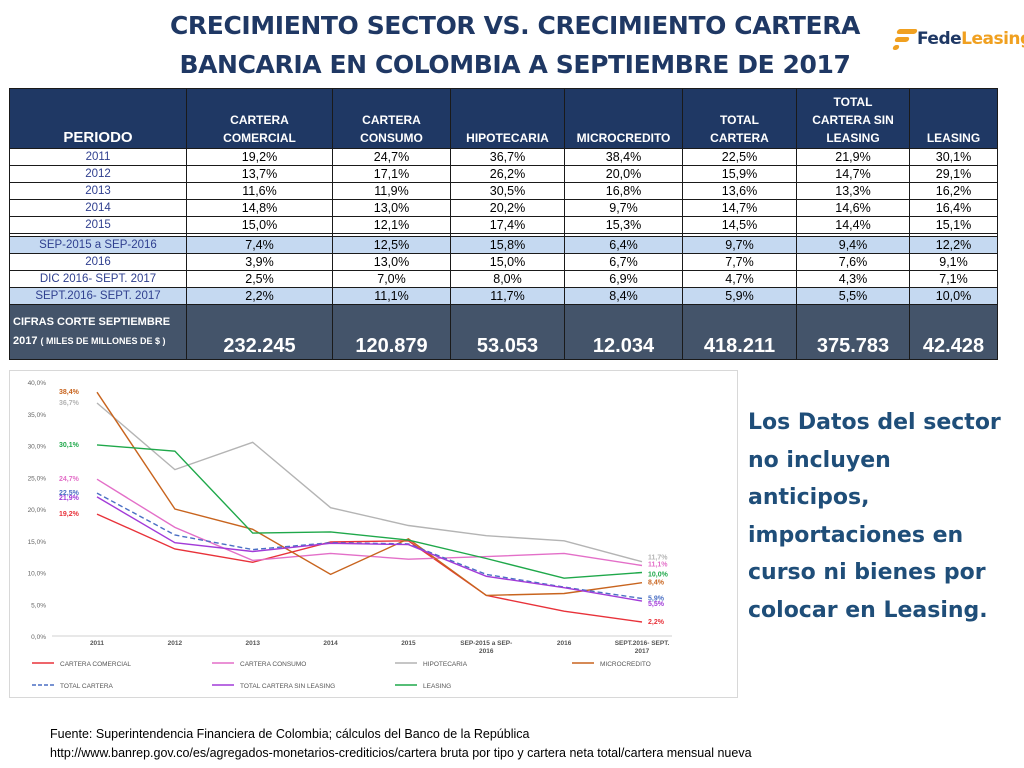 This screenshot has width=1024, height=768. Describe the element at coordinates (853, 191) in the screenshot. I see `value-cell: 13,3%` at that location.